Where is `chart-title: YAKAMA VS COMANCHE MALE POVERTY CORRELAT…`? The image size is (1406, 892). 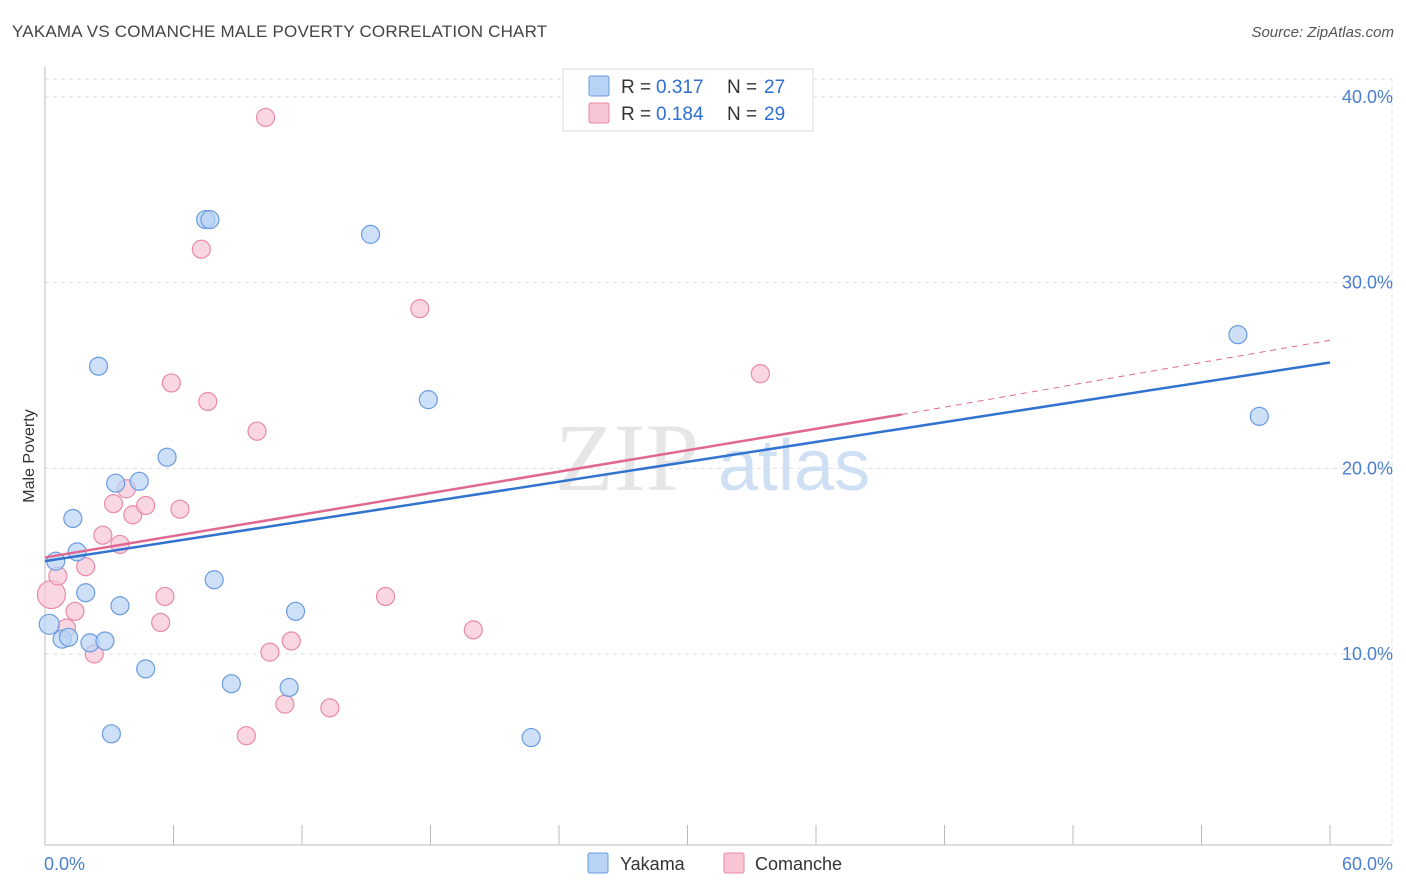 chart-title: YAKAMA VS COMANCHE MALE POVERTY CORRELAT… is located at coordinates (280, 31).